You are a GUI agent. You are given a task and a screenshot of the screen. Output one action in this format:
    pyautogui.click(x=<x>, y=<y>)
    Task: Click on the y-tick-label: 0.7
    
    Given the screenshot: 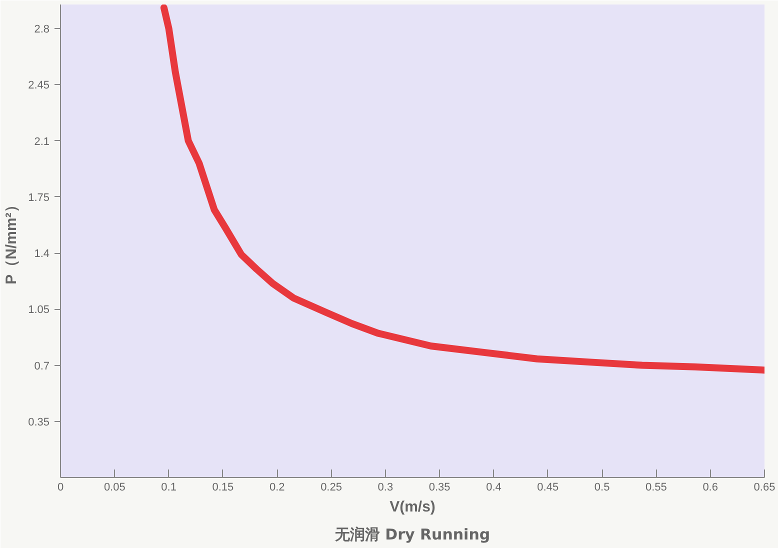 What is the action you would take?
    pyautogui.click(x=42, y=366)
    